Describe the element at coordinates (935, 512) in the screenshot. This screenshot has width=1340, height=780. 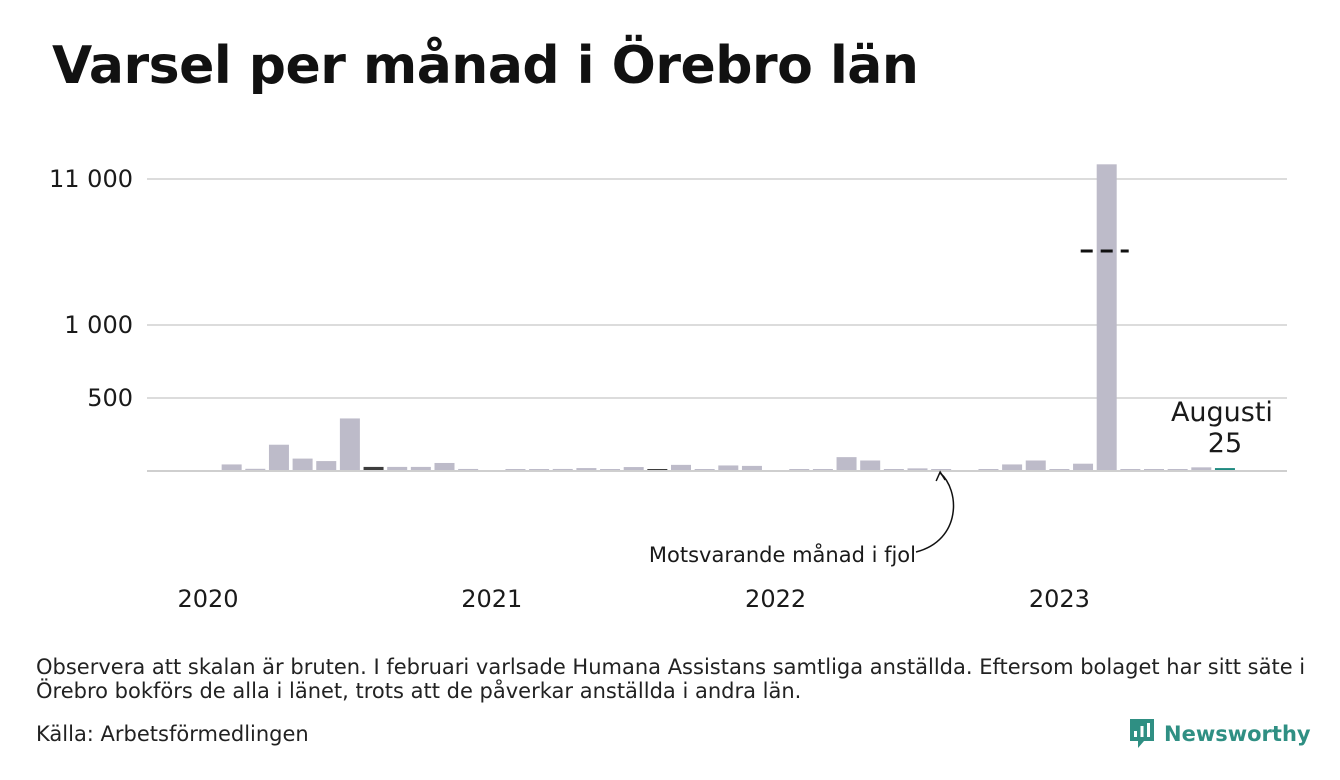
I see `annotation-arrow` at that location.